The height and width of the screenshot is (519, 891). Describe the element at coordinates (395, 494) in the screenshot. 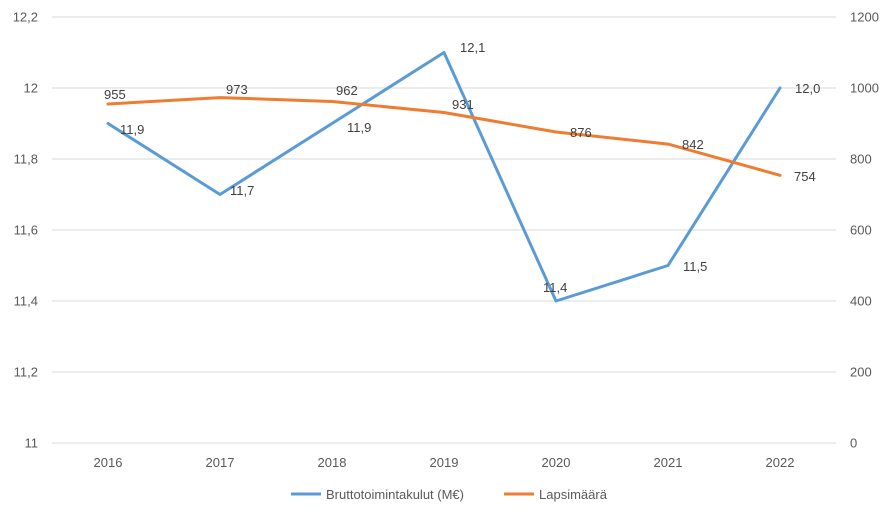

I see `legend-label: Bruttotoimintakulut (M€)` at that location.